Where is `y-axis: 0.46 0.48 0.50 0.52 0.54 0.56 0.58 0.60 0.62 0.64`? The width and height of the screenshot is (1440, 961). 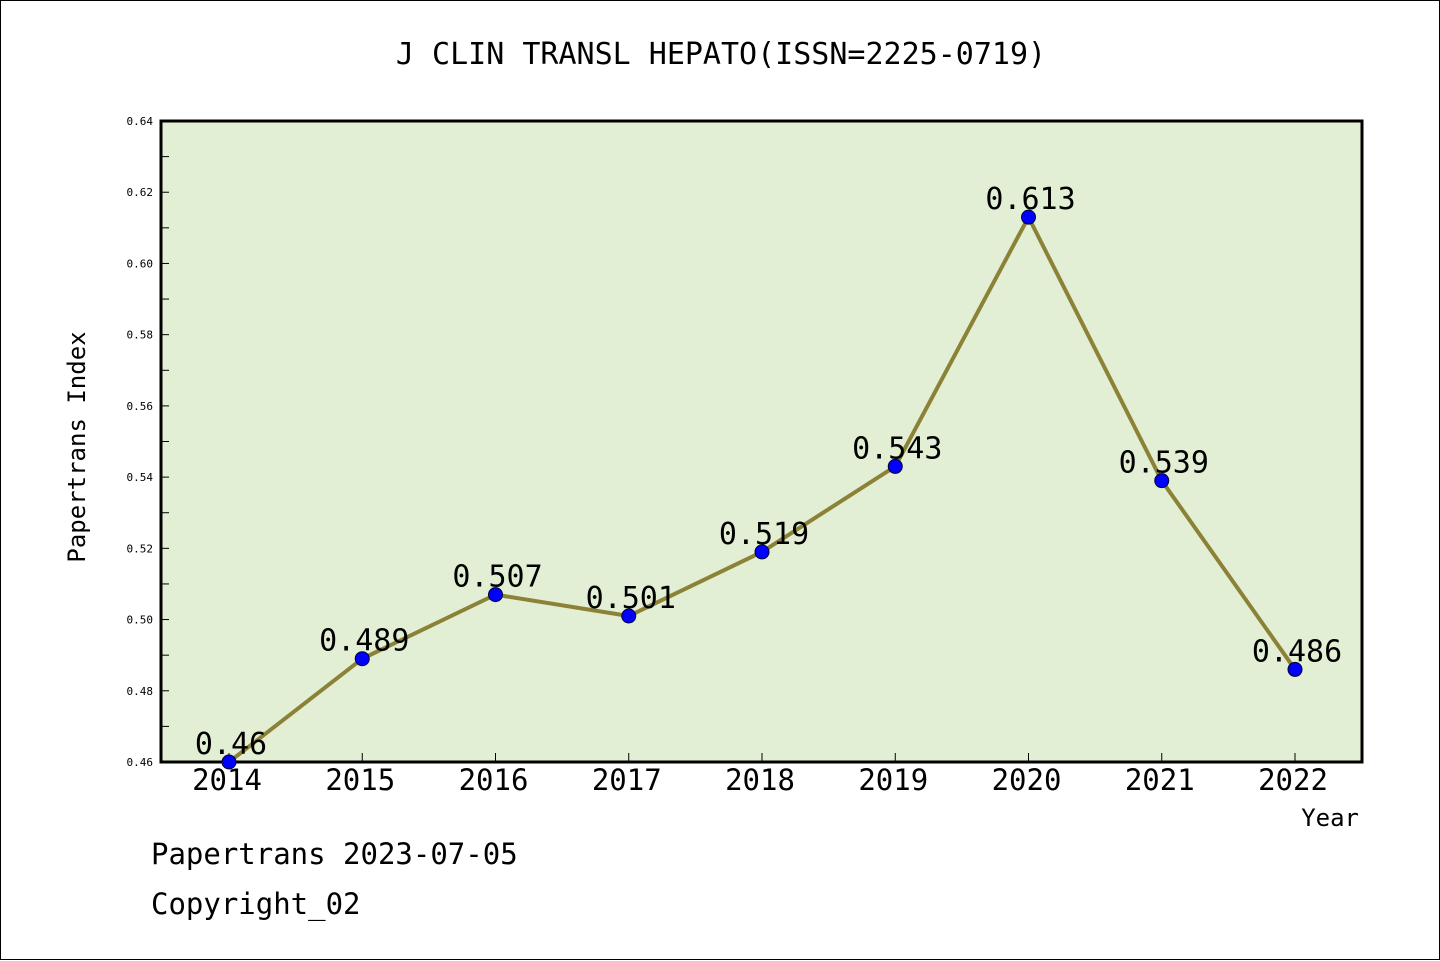
y-axis: 0.46 0.48 0.50 0.52 0.54 0.56 0.58 0.60 0.62 0.64 is located at coordinates (148, 442).